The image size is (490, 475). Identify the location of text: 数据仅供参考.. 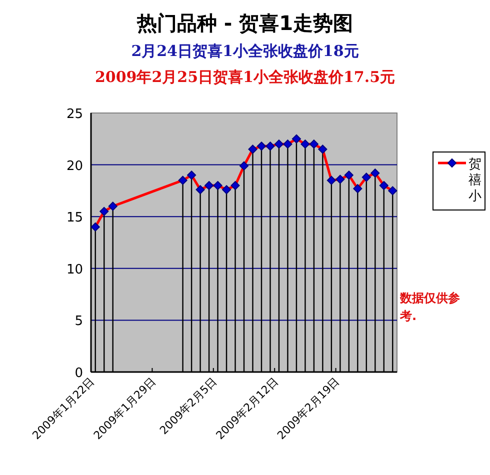
(429, 307).